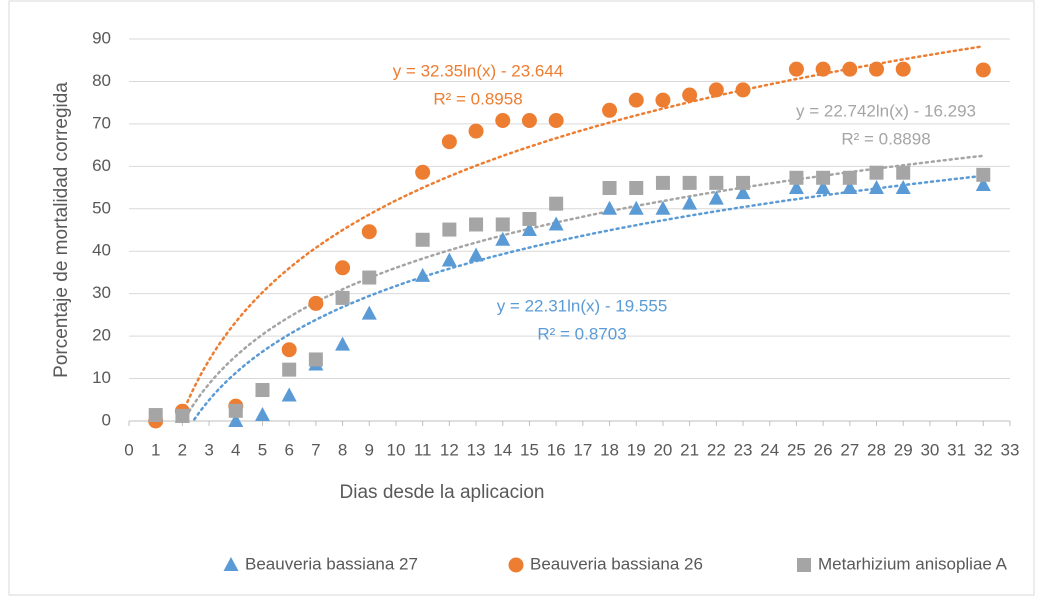  What do you see at coordinates (956, 449) in the screenshot?
I see `x-tick-label: 31` at bounding box center [956, 449].